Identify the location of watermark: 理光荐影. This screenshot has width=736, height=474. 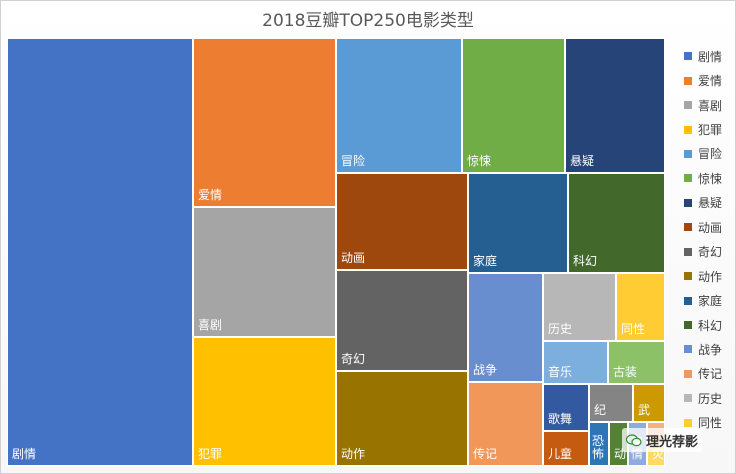
(662, 440).